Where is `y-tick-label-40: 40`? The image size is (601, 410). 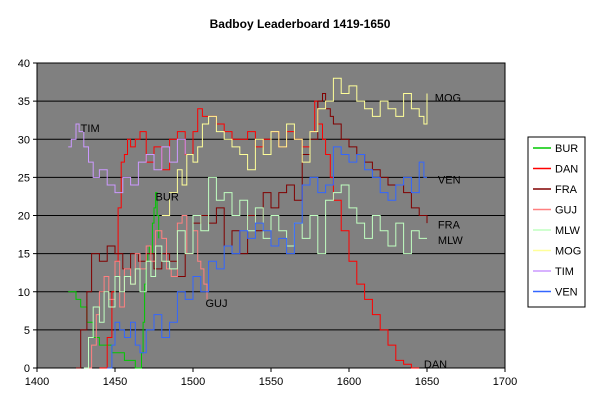 y-tick-label-40: 40 is located at coordinates (24, 64).